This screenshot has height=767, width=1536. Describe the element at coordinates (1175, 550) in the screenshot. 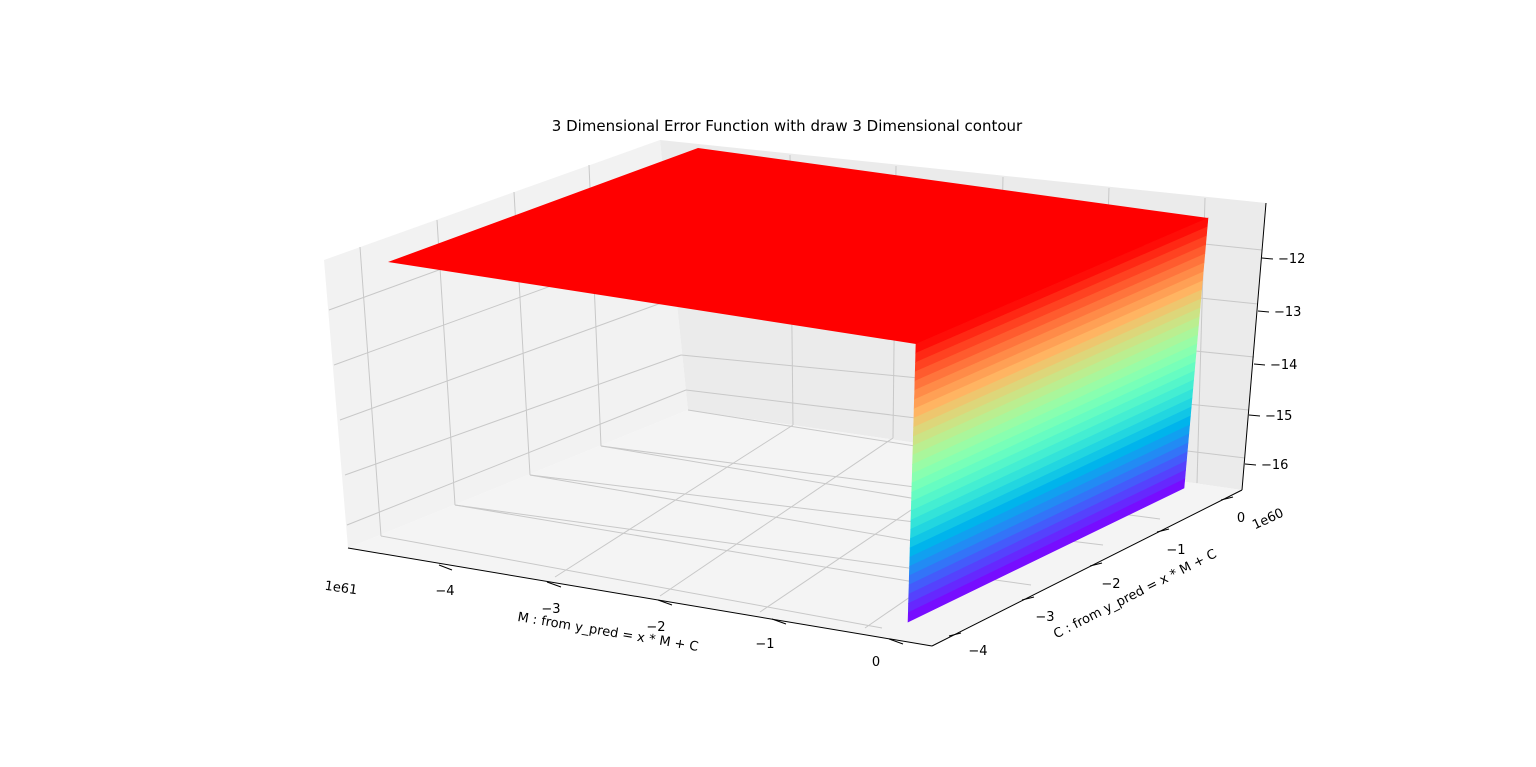

I see `y-tick-label: −1` at that location.